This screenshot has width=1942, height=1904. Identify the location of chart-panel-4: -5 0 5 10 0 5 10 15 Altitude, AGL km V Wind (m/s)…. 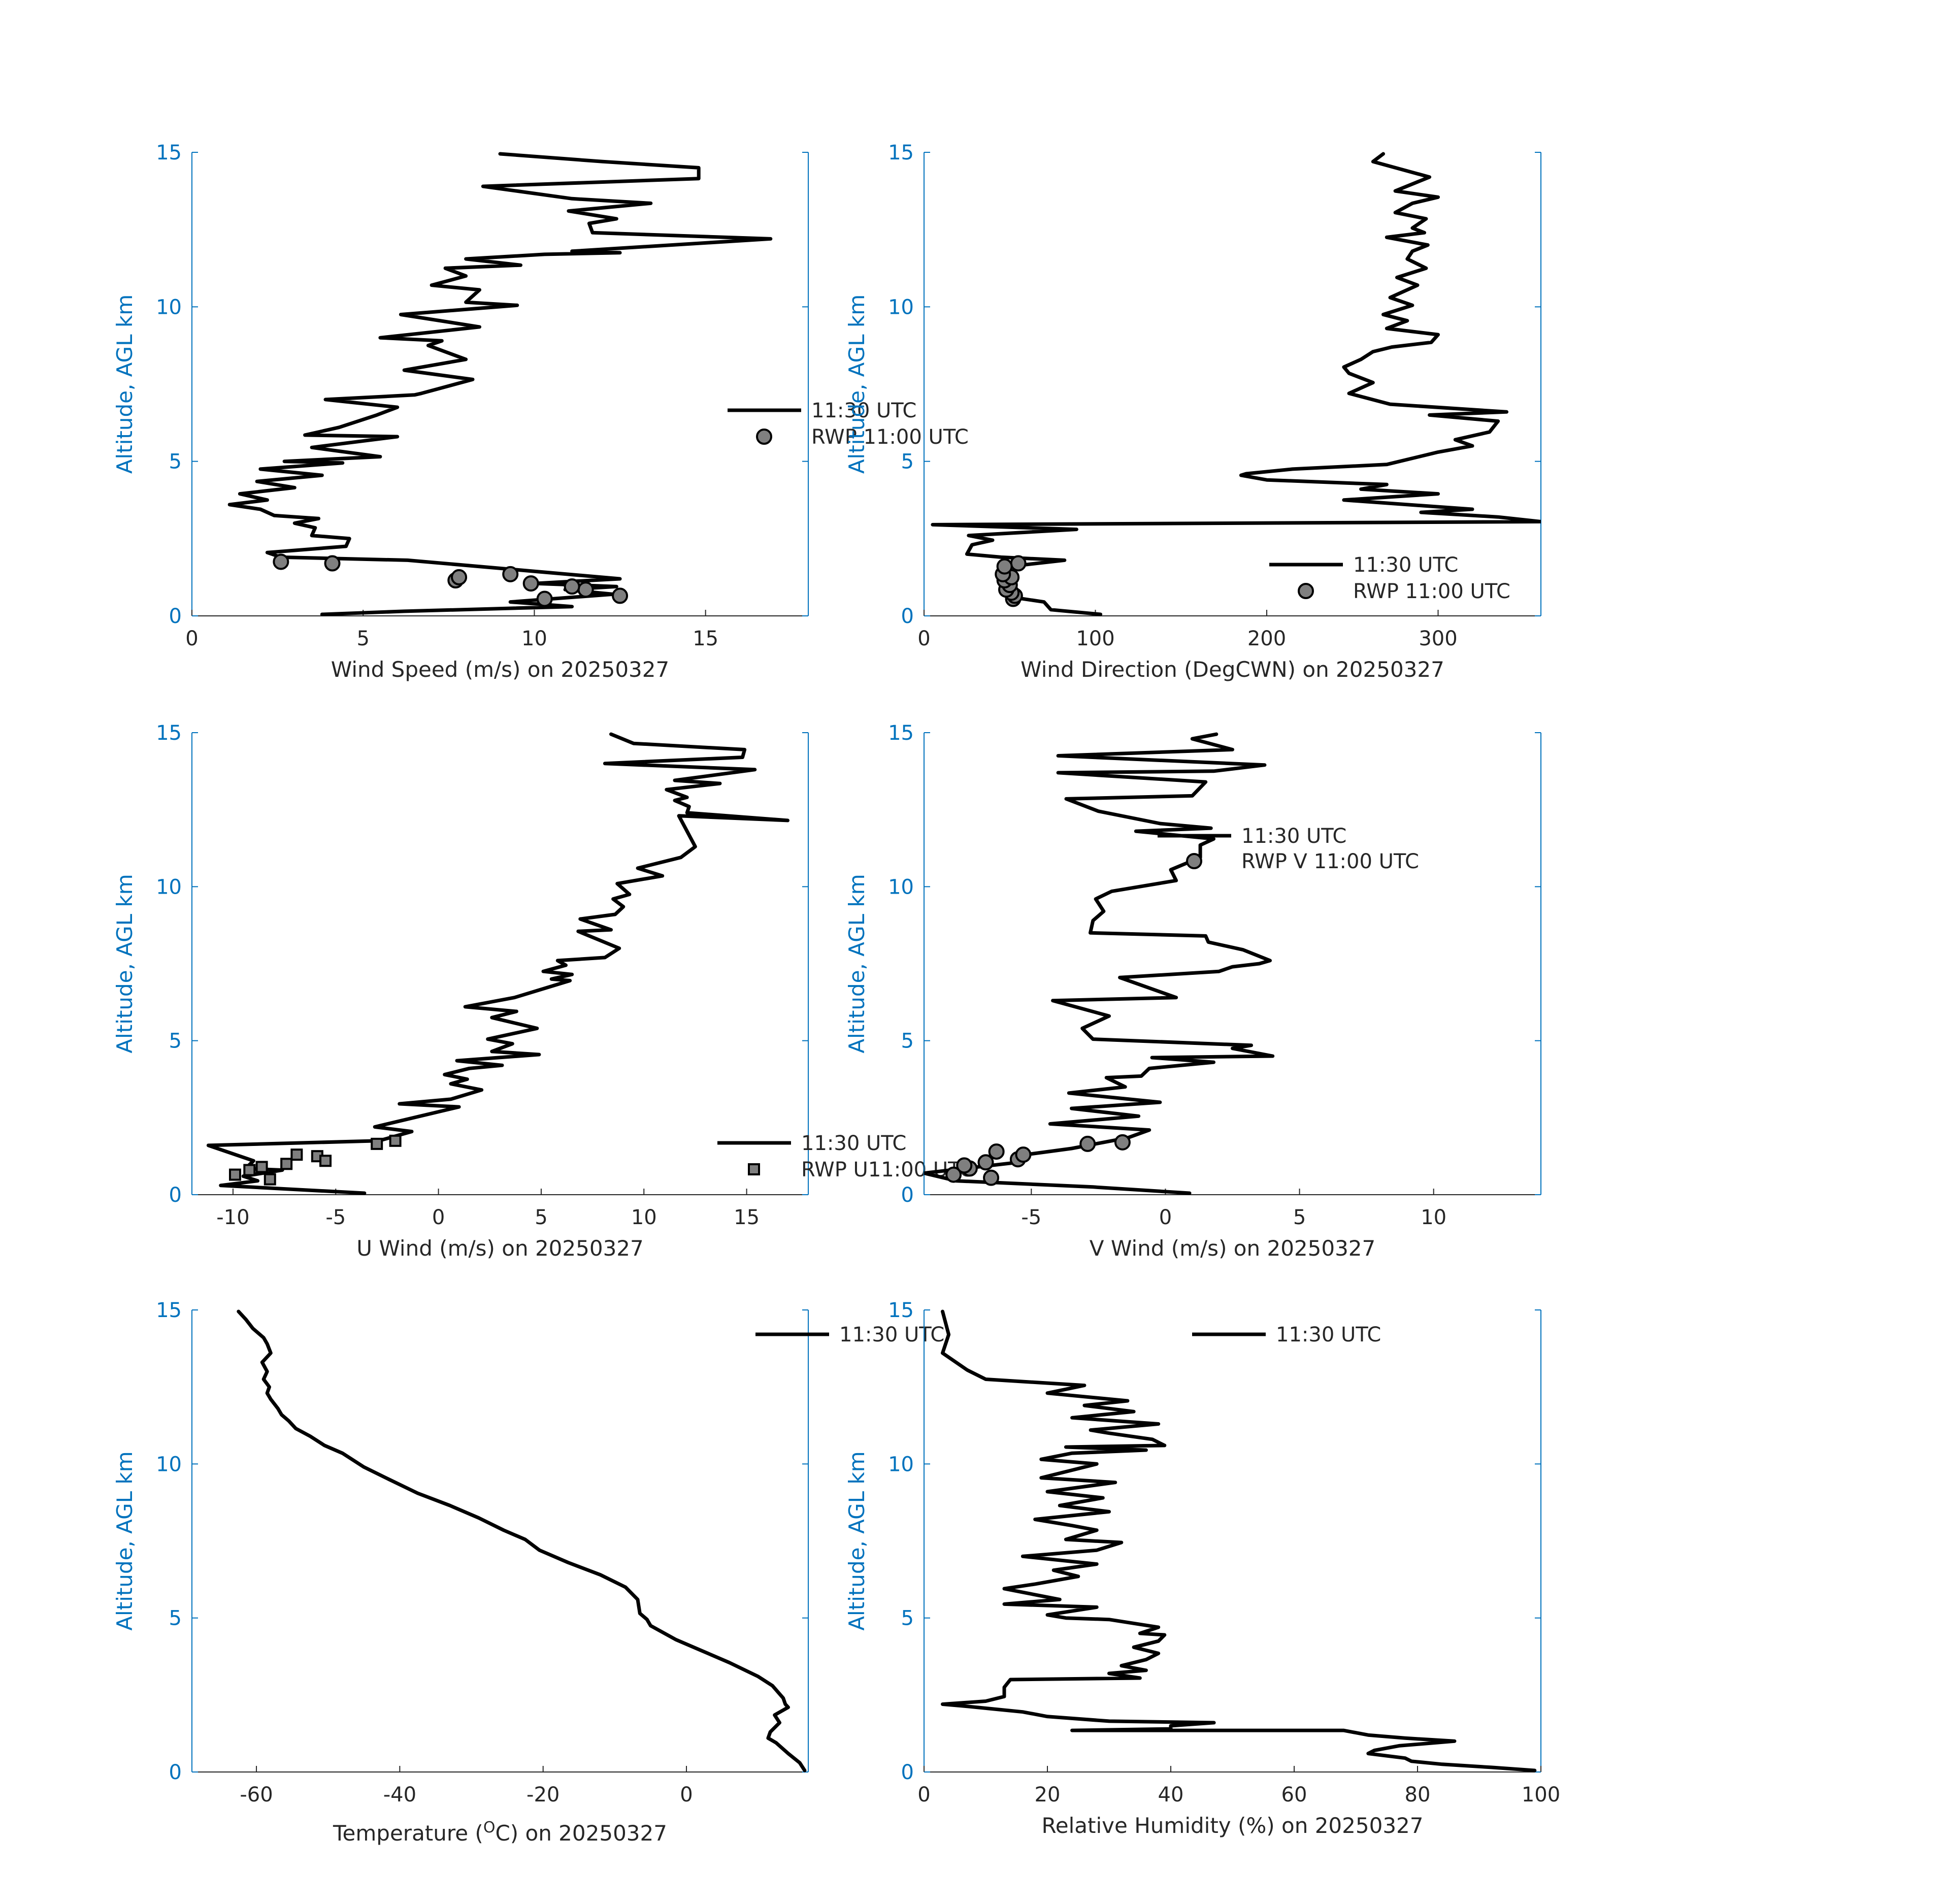
(1192, 991).